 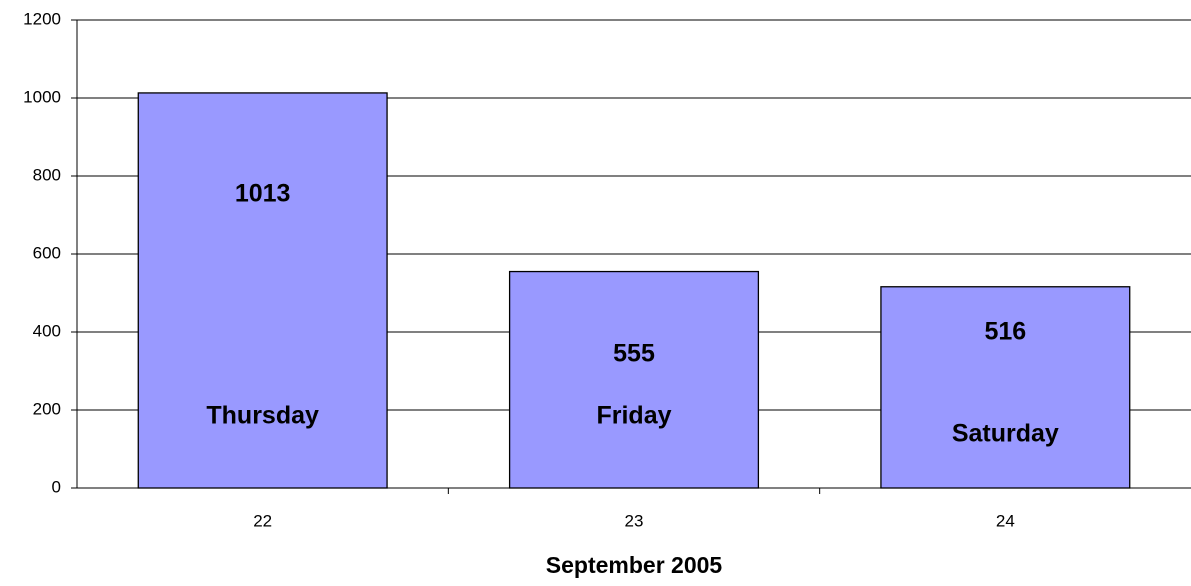 I want to click on x-tick-label: 23, so click(x=634, y=520).